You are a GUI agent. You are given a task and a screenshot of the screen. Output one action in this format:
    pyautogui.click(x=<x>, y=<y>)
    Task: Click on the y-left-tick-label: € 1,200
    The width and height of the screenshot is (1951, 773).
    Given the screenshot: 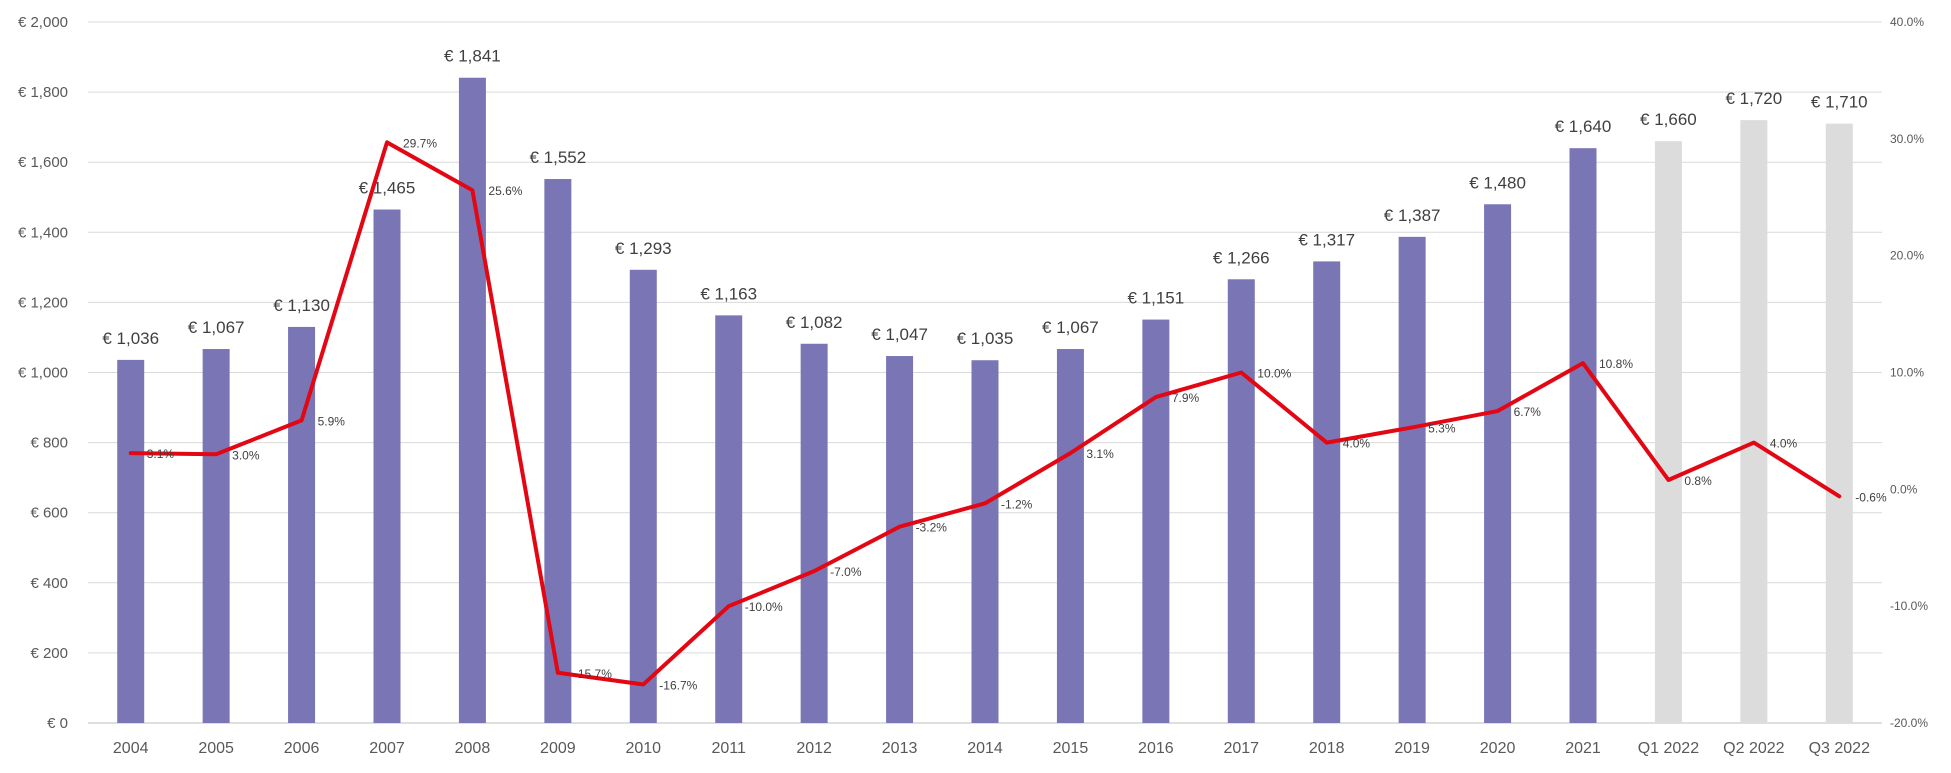 What is the action you would take?
    pyautogui.click(x=43, y=302)
    